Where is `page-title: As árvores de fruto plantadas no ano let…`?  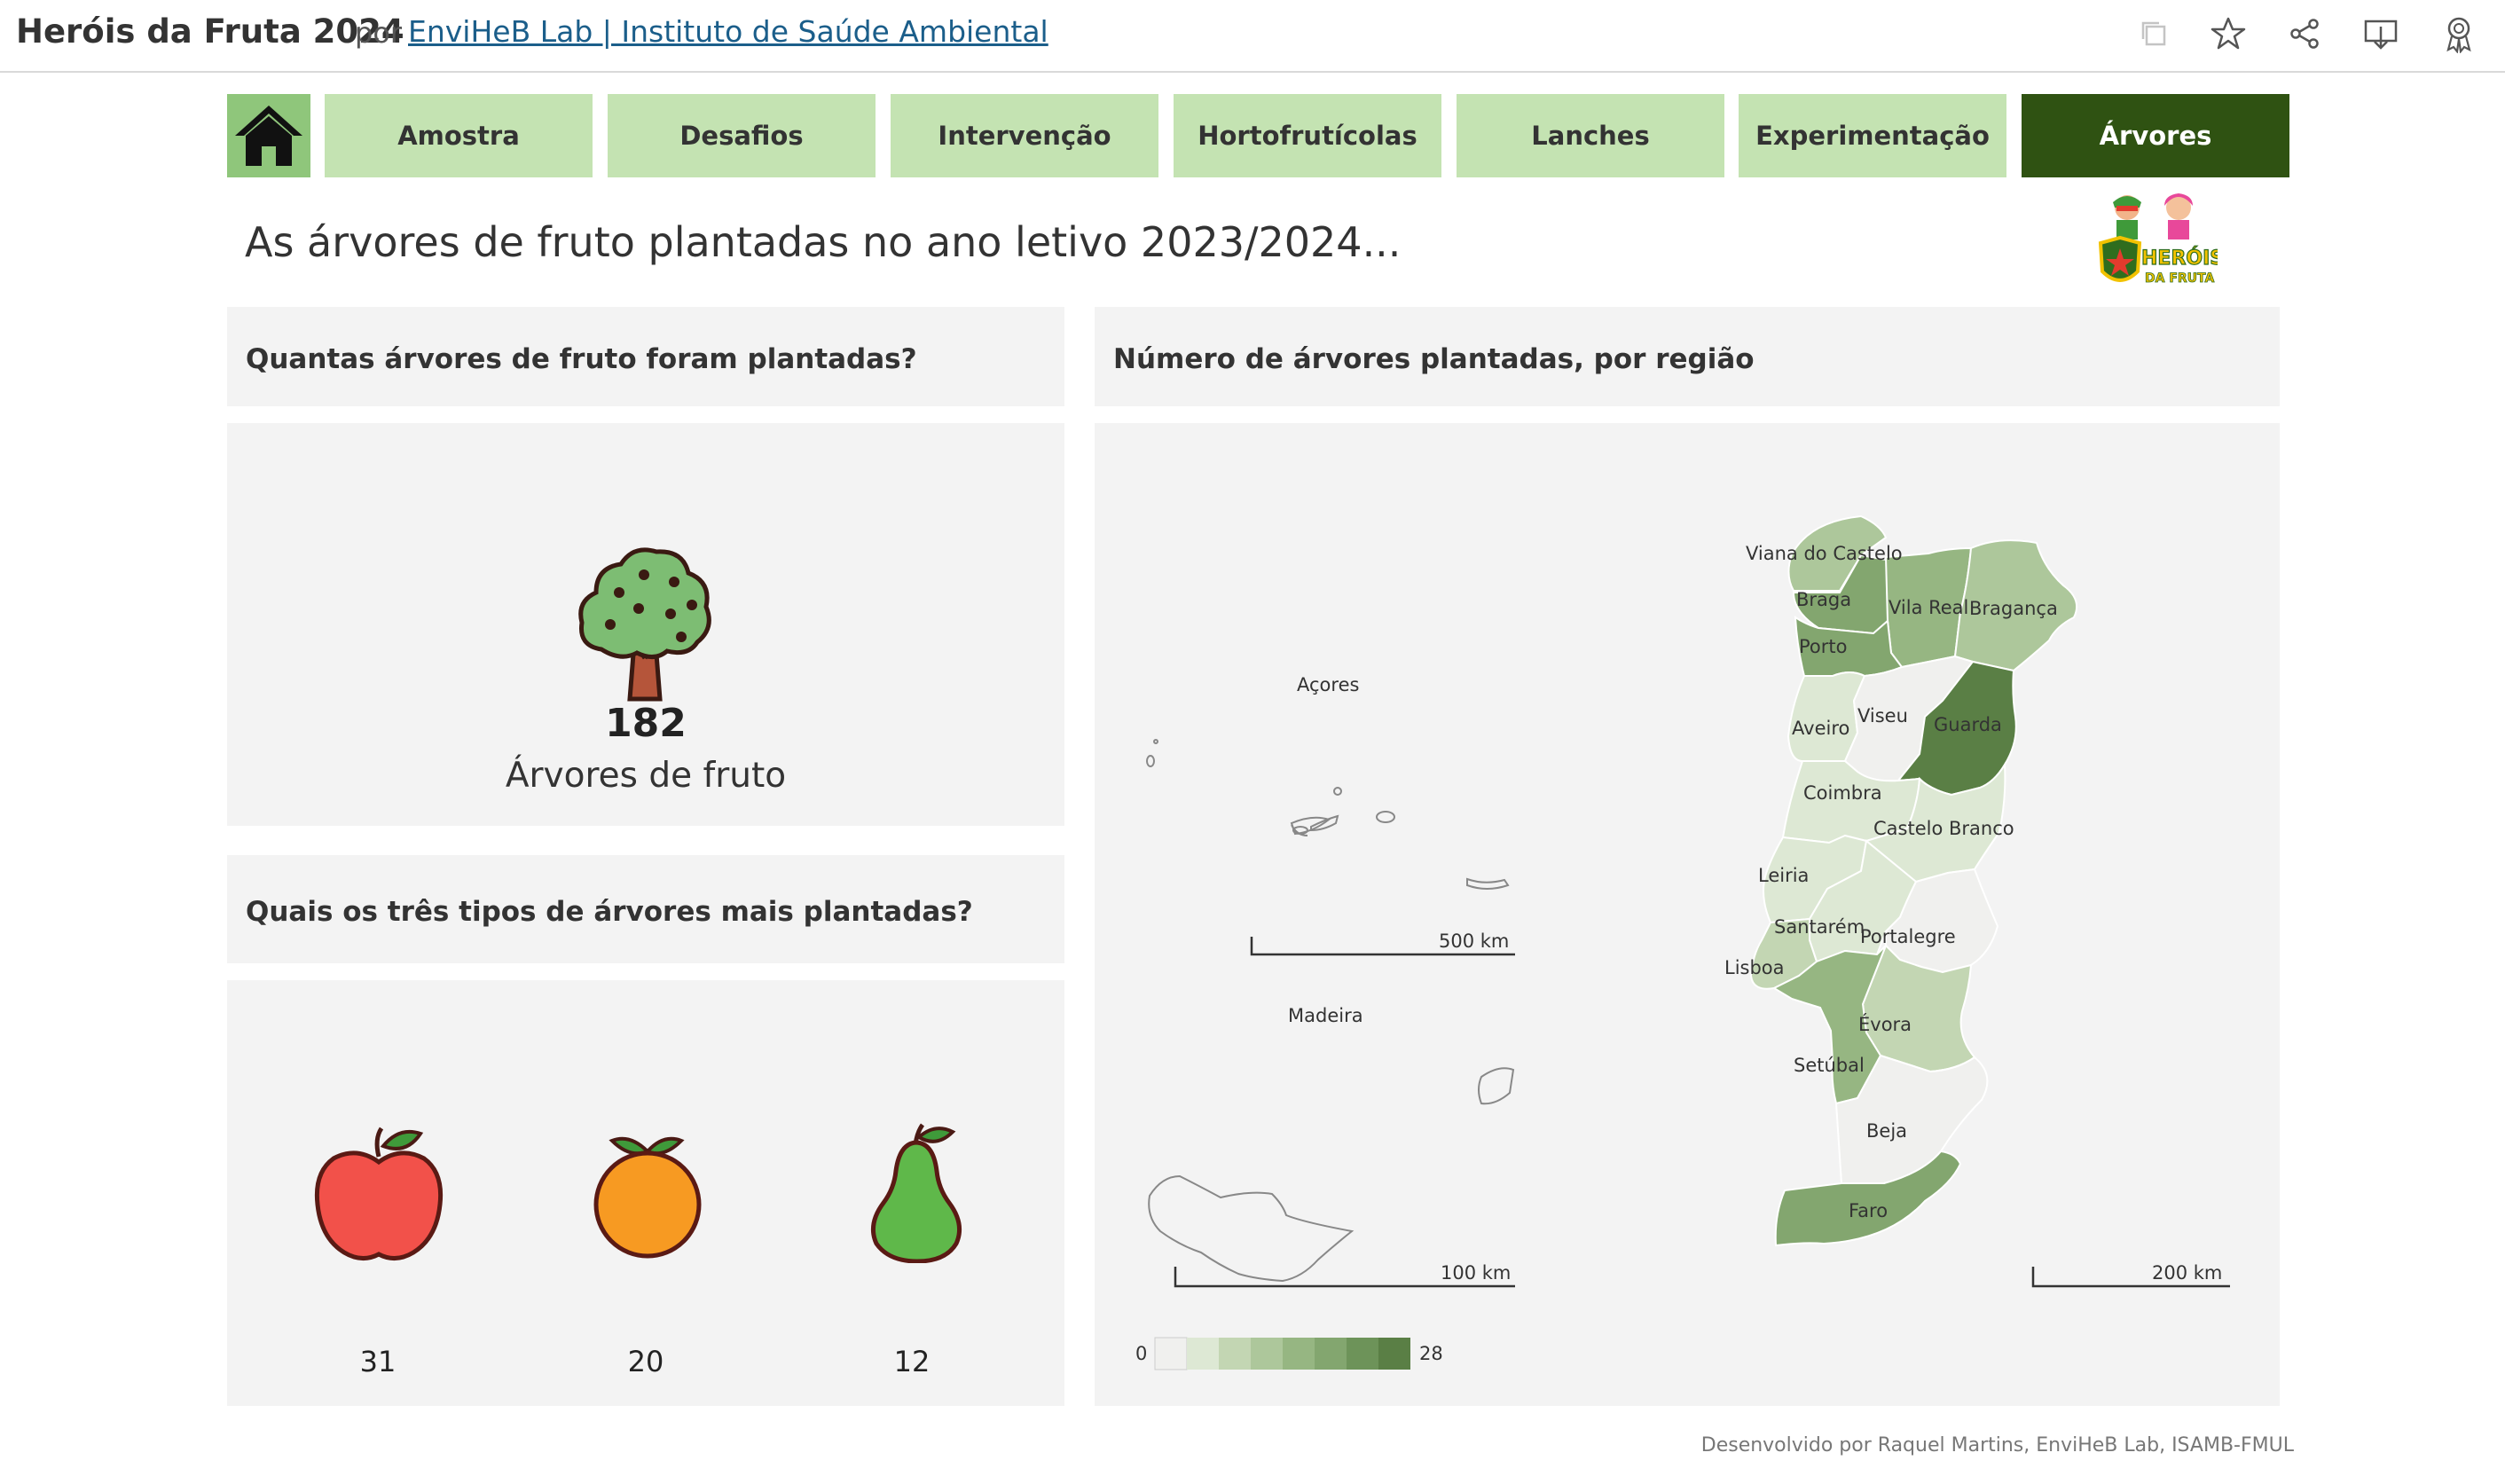
page-title: As árvores de fruto plantadas no ano let… is located at coordinates (823, 242).